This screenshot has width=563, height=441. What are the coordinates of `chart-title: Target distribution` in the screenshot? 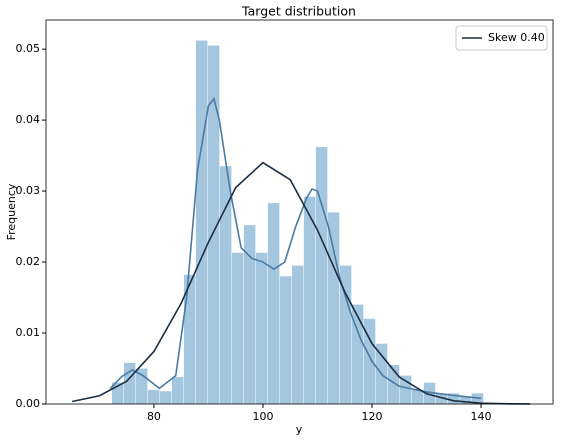 It's located at (298, 11).